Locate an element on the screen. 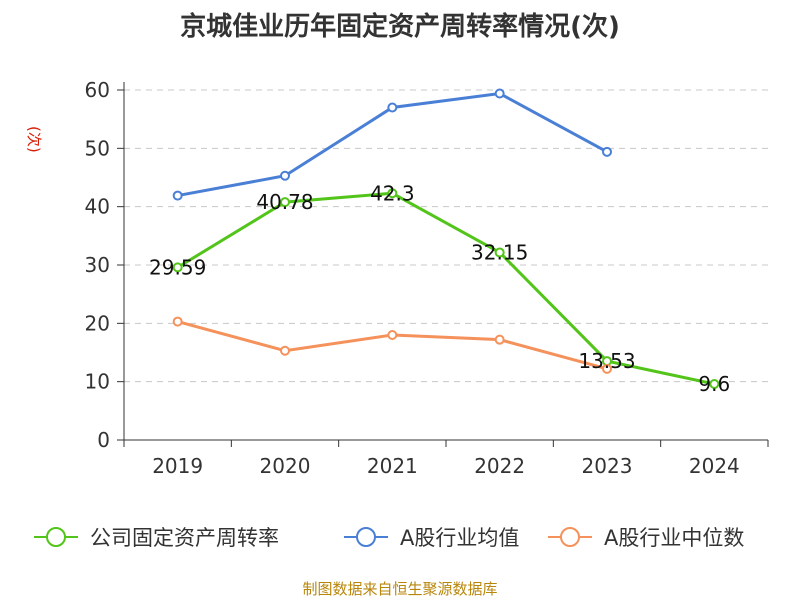  legend-item-3: A股行业中位数 is located at coordinates (646, 538).